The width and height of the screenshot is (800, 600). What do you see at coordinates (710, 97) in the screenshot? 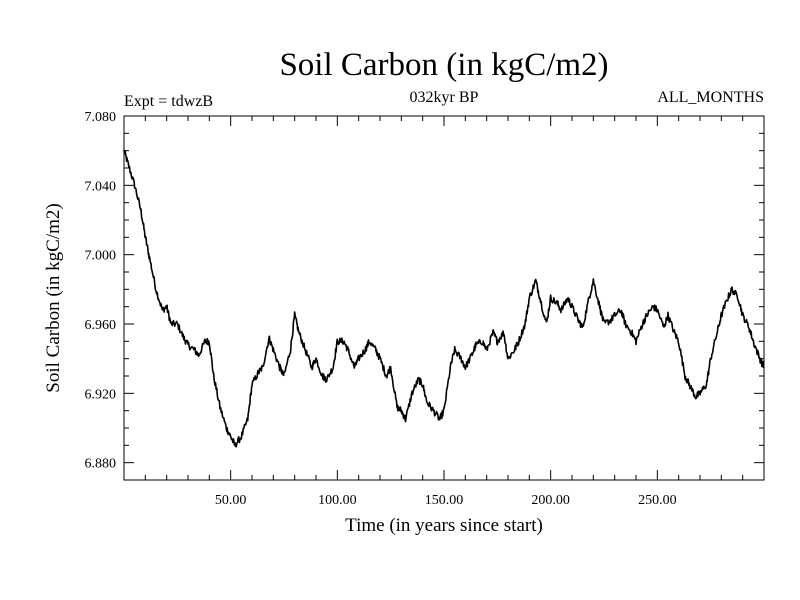
I see `months-label: ALL_MONTHS` at bounding box center [710, 97].